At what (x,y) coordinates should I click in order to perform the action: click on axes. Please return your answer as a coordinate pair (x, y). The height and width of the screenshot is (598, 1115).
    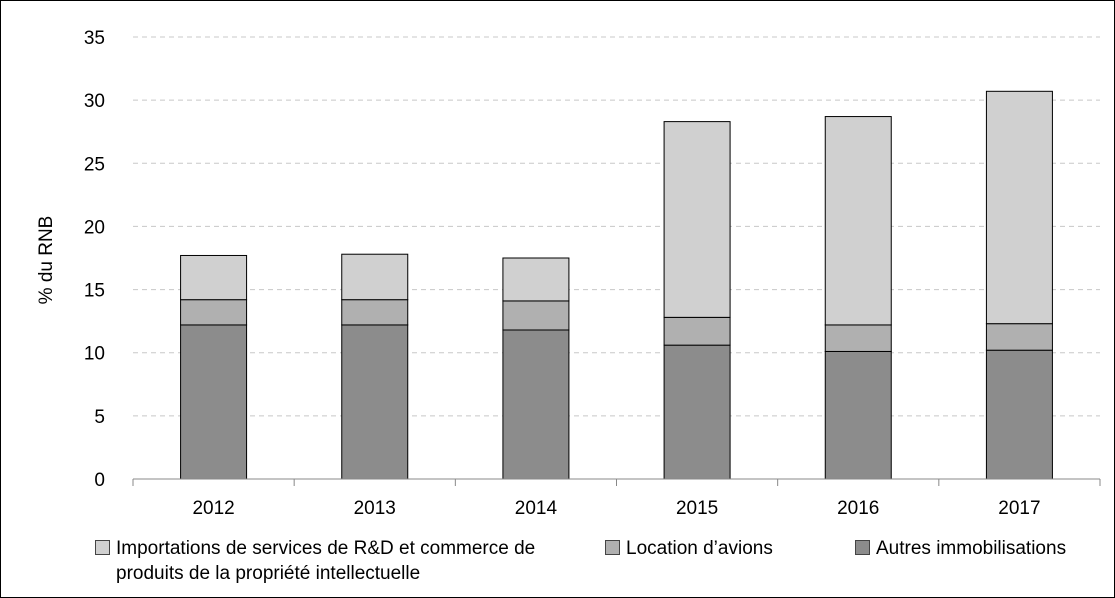
    Looking at the image, I should click on (616, 482).